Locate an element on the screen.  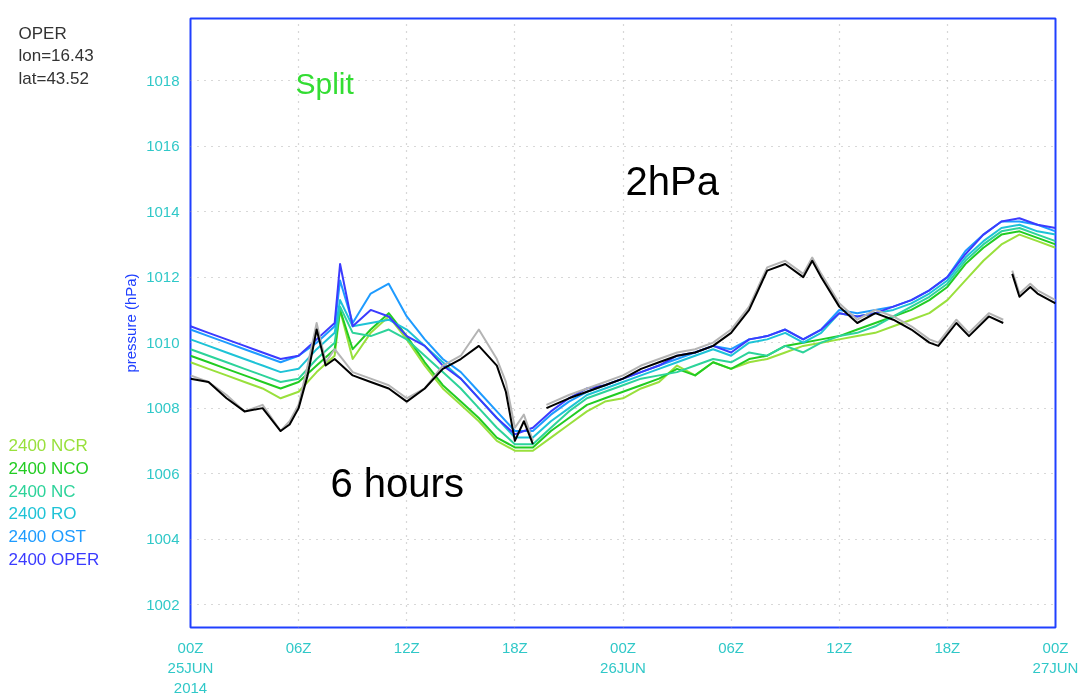
x-tick-label: 00Z 27JUN is located at coordinates (1055, 657).